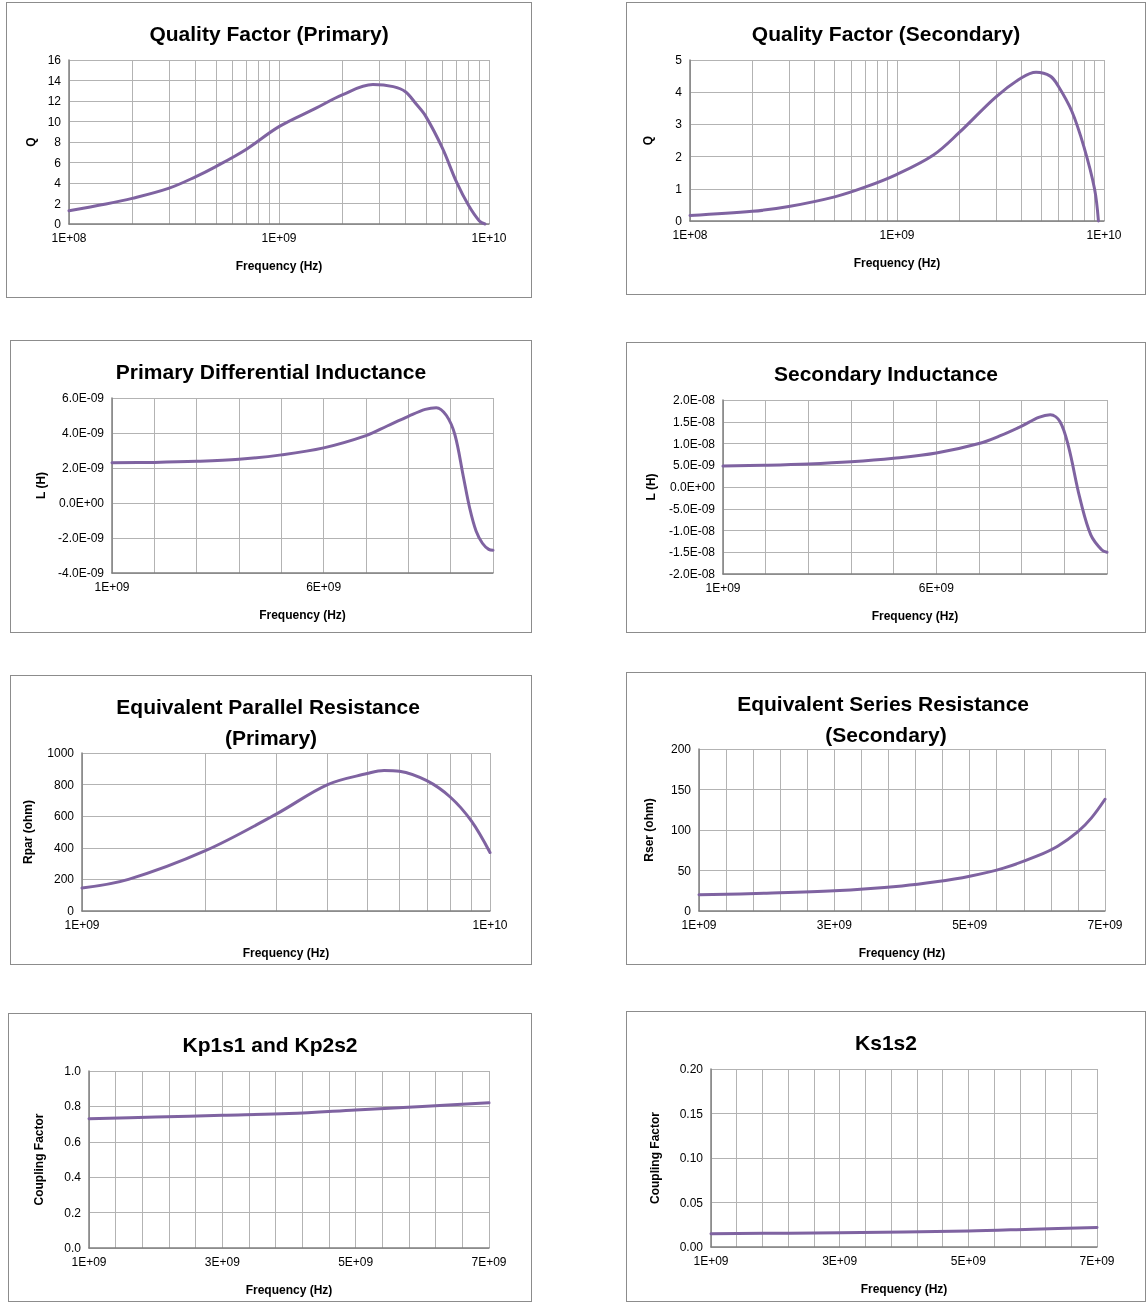 The width and height of the screenshot is (1146, 1302). I want to click on y-tick-label: 4.0E-09, so click(83, 433).